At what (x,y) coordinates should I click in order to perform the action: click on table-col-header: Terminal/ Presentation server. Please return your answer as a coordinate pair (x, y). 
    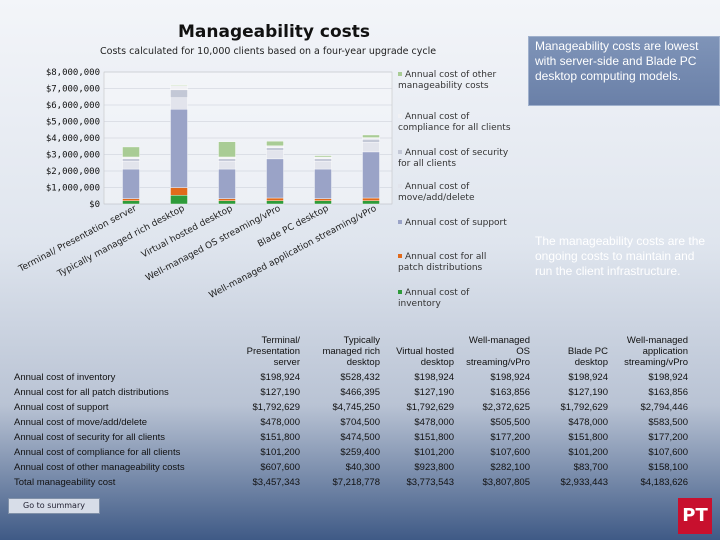
    Looking at the image, I should click on (273, 351).